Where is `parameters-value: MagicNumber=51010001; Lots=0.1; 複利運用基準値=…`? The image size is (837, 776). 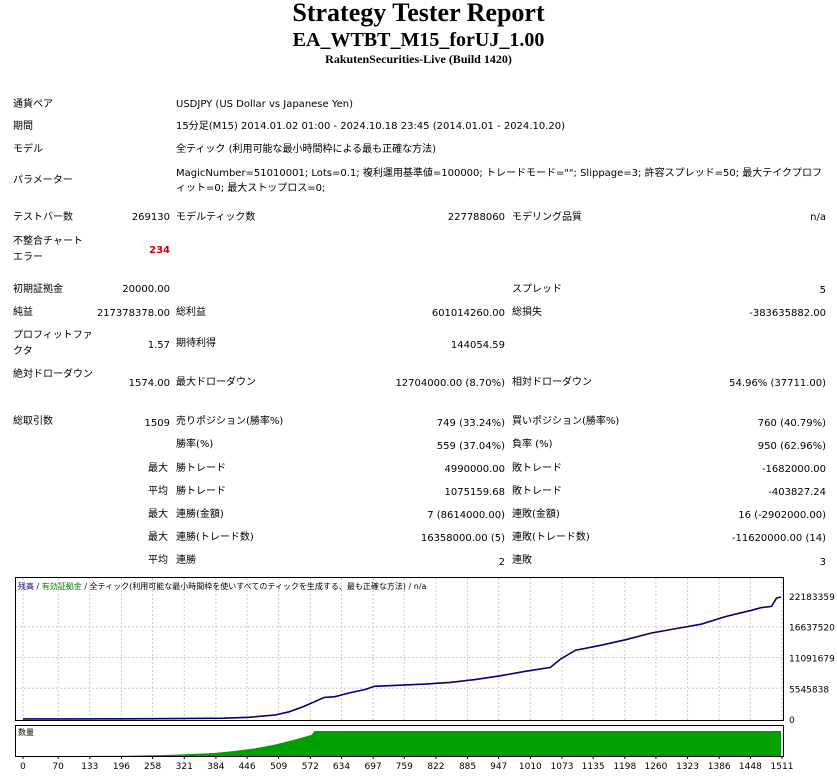 parameters-value: MagicNumber=51010001; Lots=0.1; 複利運用基準値=… is located at coordinates (499, 181).